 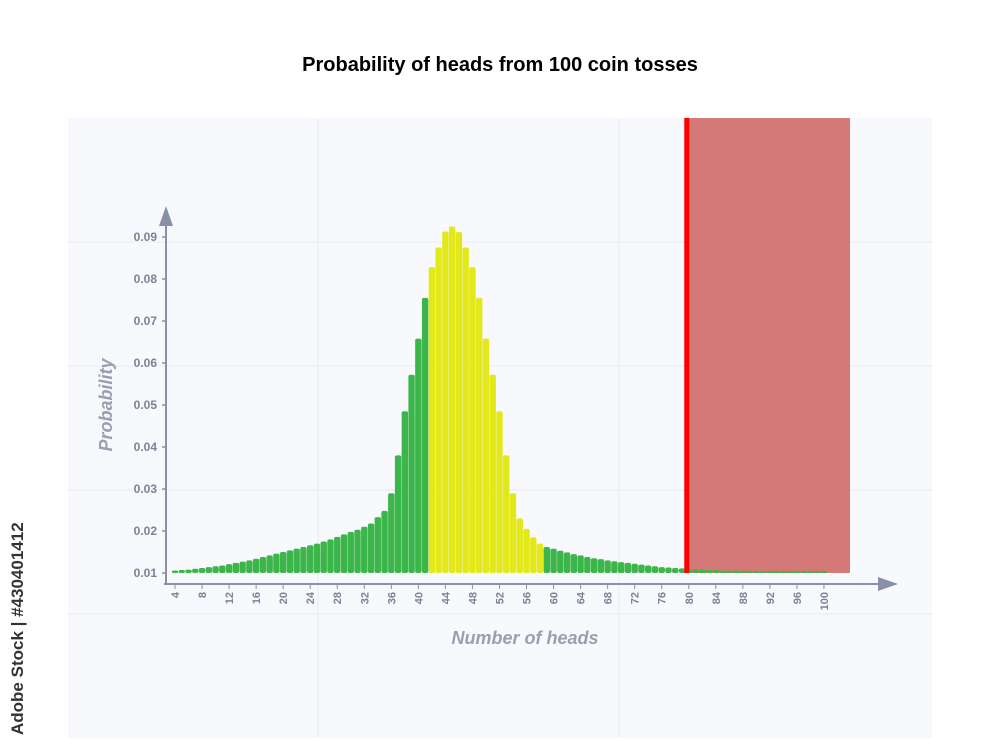 What do you see at coordinates (798, 598) in the screenshot?
I see `x-tick-label: 96` at bounding box center [798, 598].